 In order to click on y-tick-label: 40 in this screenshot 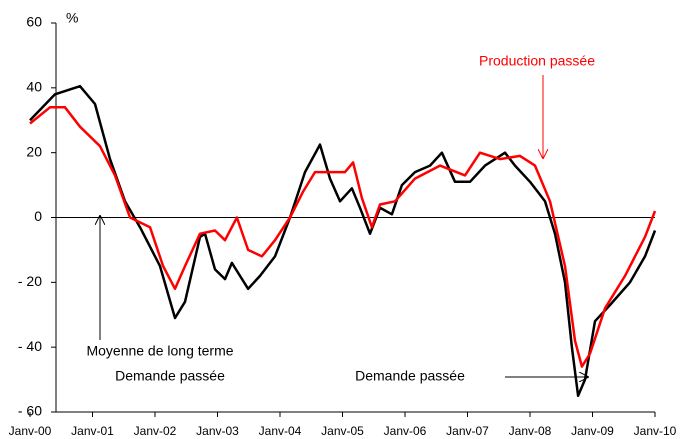, I will do `click(34, 87)`.